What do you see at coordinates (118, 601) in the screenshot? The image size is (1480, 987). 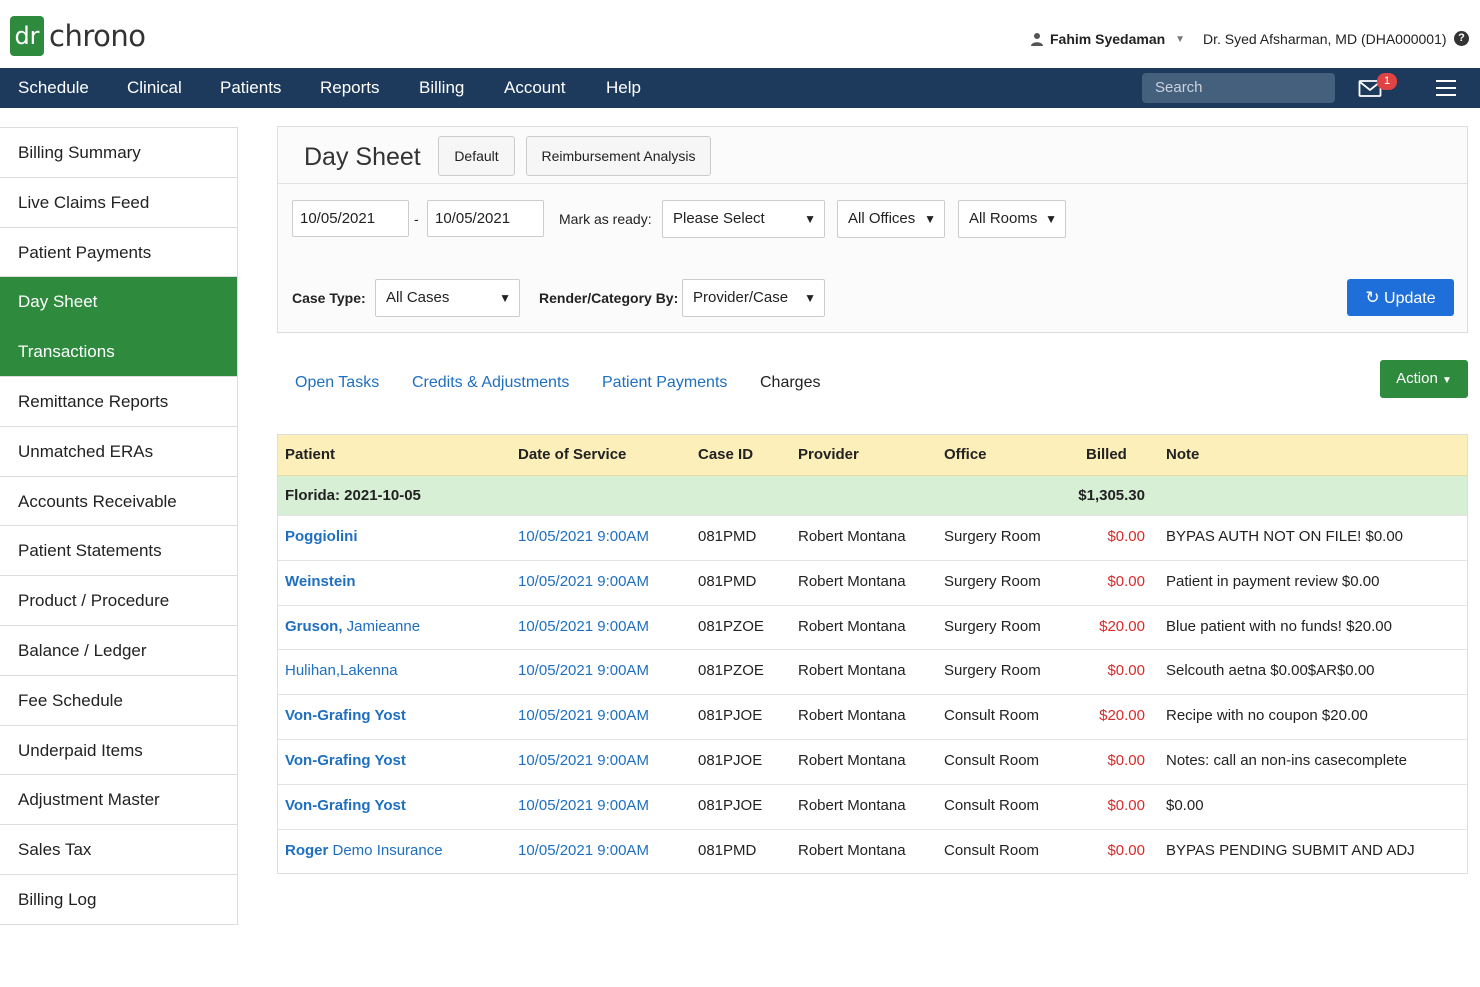 I see `sidebar-item-product-procedure: Product / Procedure` at bounding box center [118, 601].